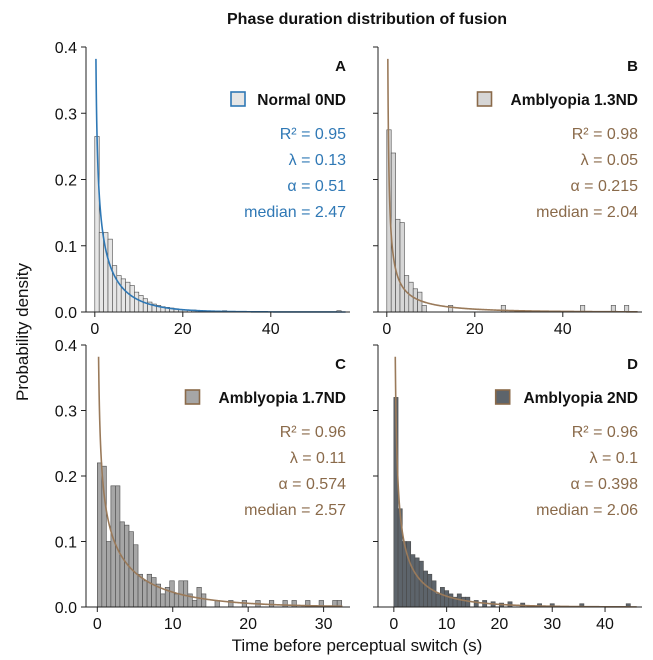 The height and width of the screenshot is (660, 653). Describe the element at coordinates (587, 212) in the screenshot. I see `fit-stat: median = 2.04` at that location.